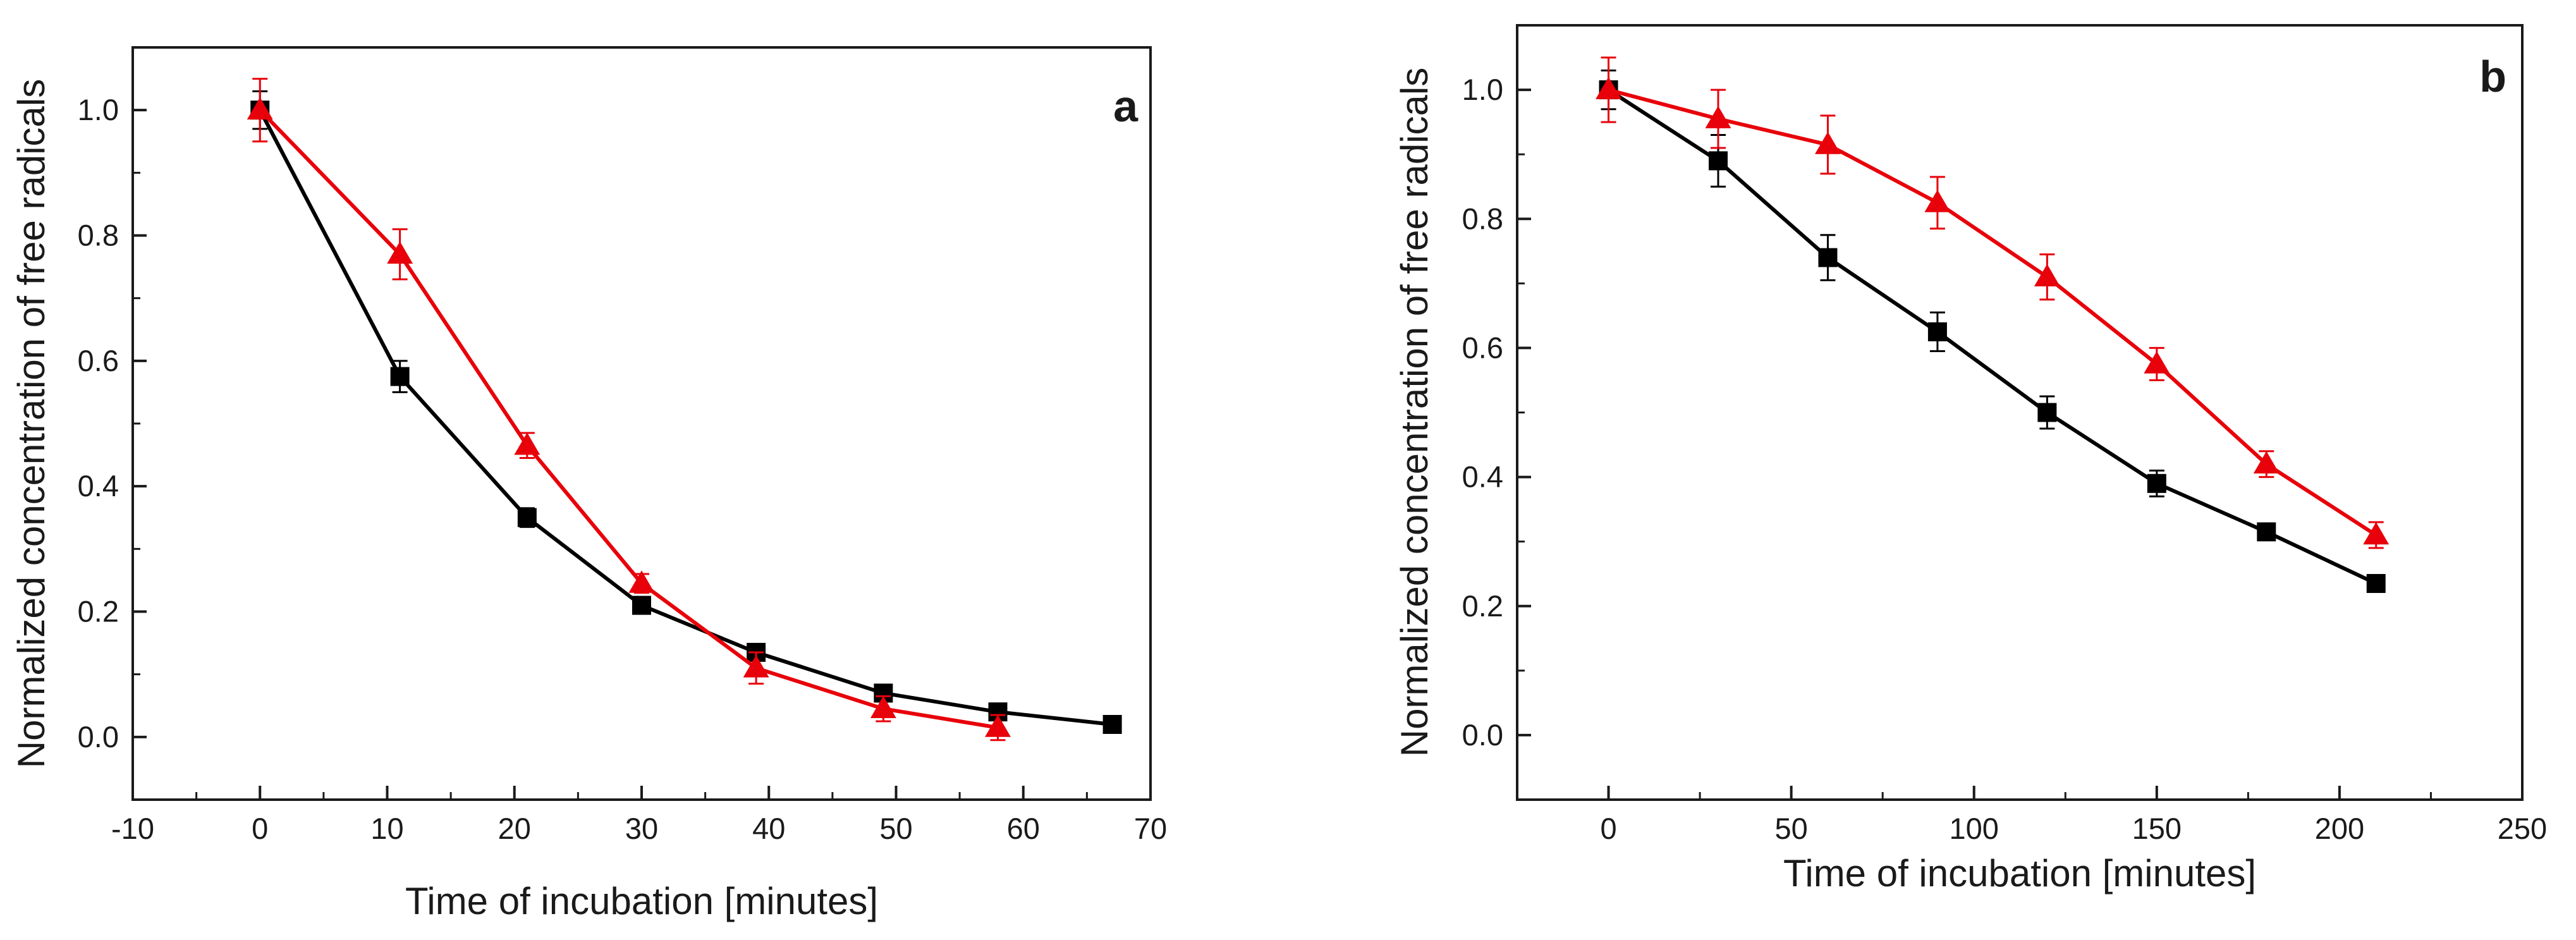  Describe the element at coordinates (132, 828) in the screenshot. I see `x-tick-label: -10` at that location.